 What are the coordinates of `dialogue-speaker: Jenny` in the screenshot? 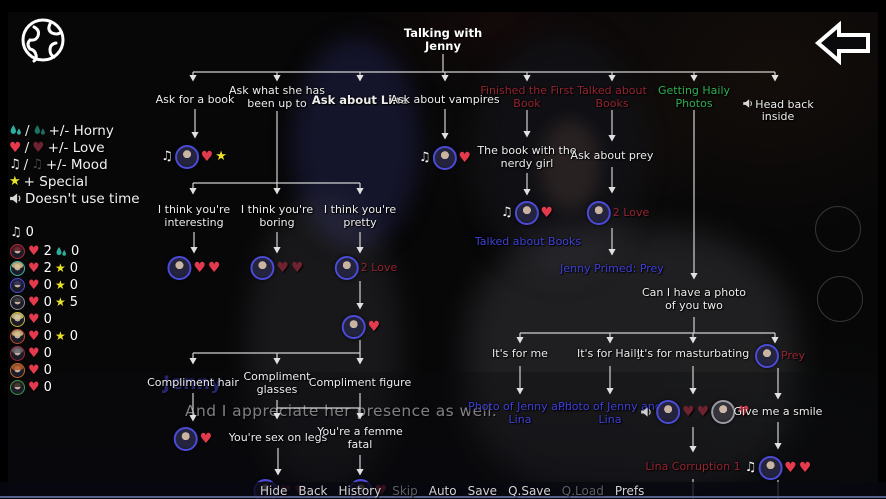 It's located at (193, 383).